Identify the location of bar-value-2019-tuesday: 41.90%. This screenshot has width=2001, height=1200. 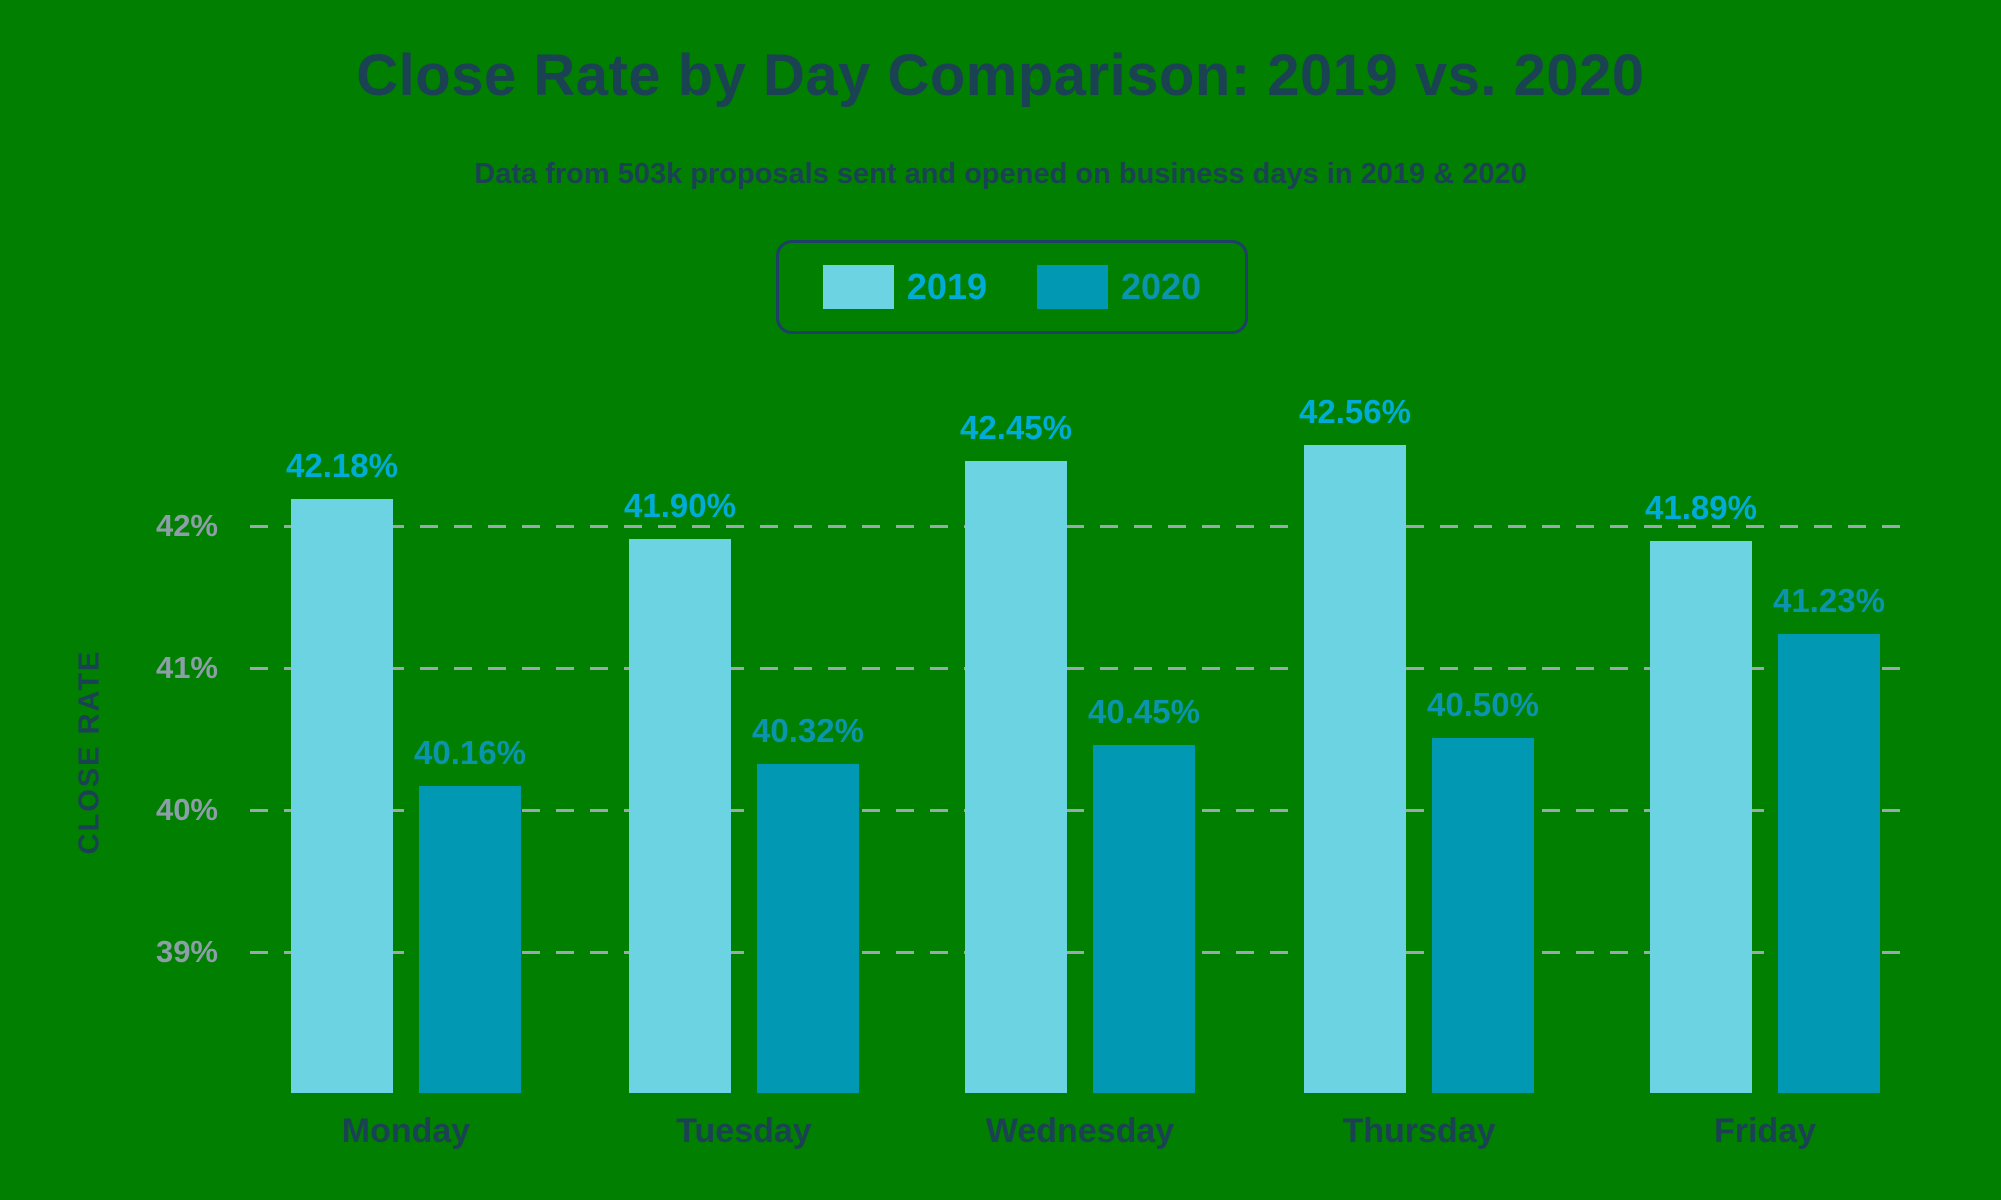
(680, 506).